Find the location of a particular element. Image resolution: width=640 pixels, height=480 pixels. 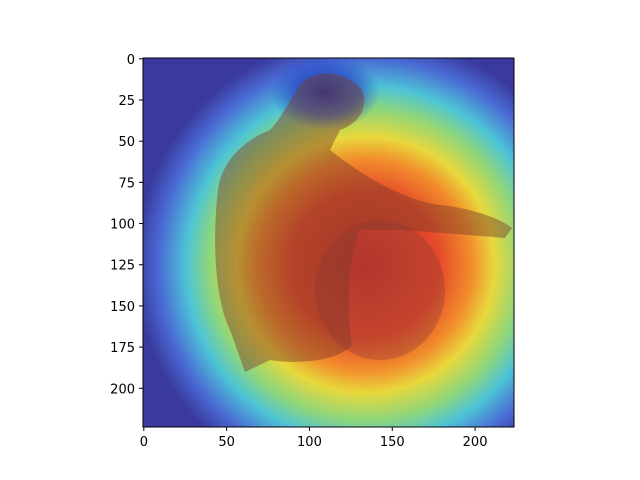

x-tick-label: 50 is located at coordinates (226, 442).